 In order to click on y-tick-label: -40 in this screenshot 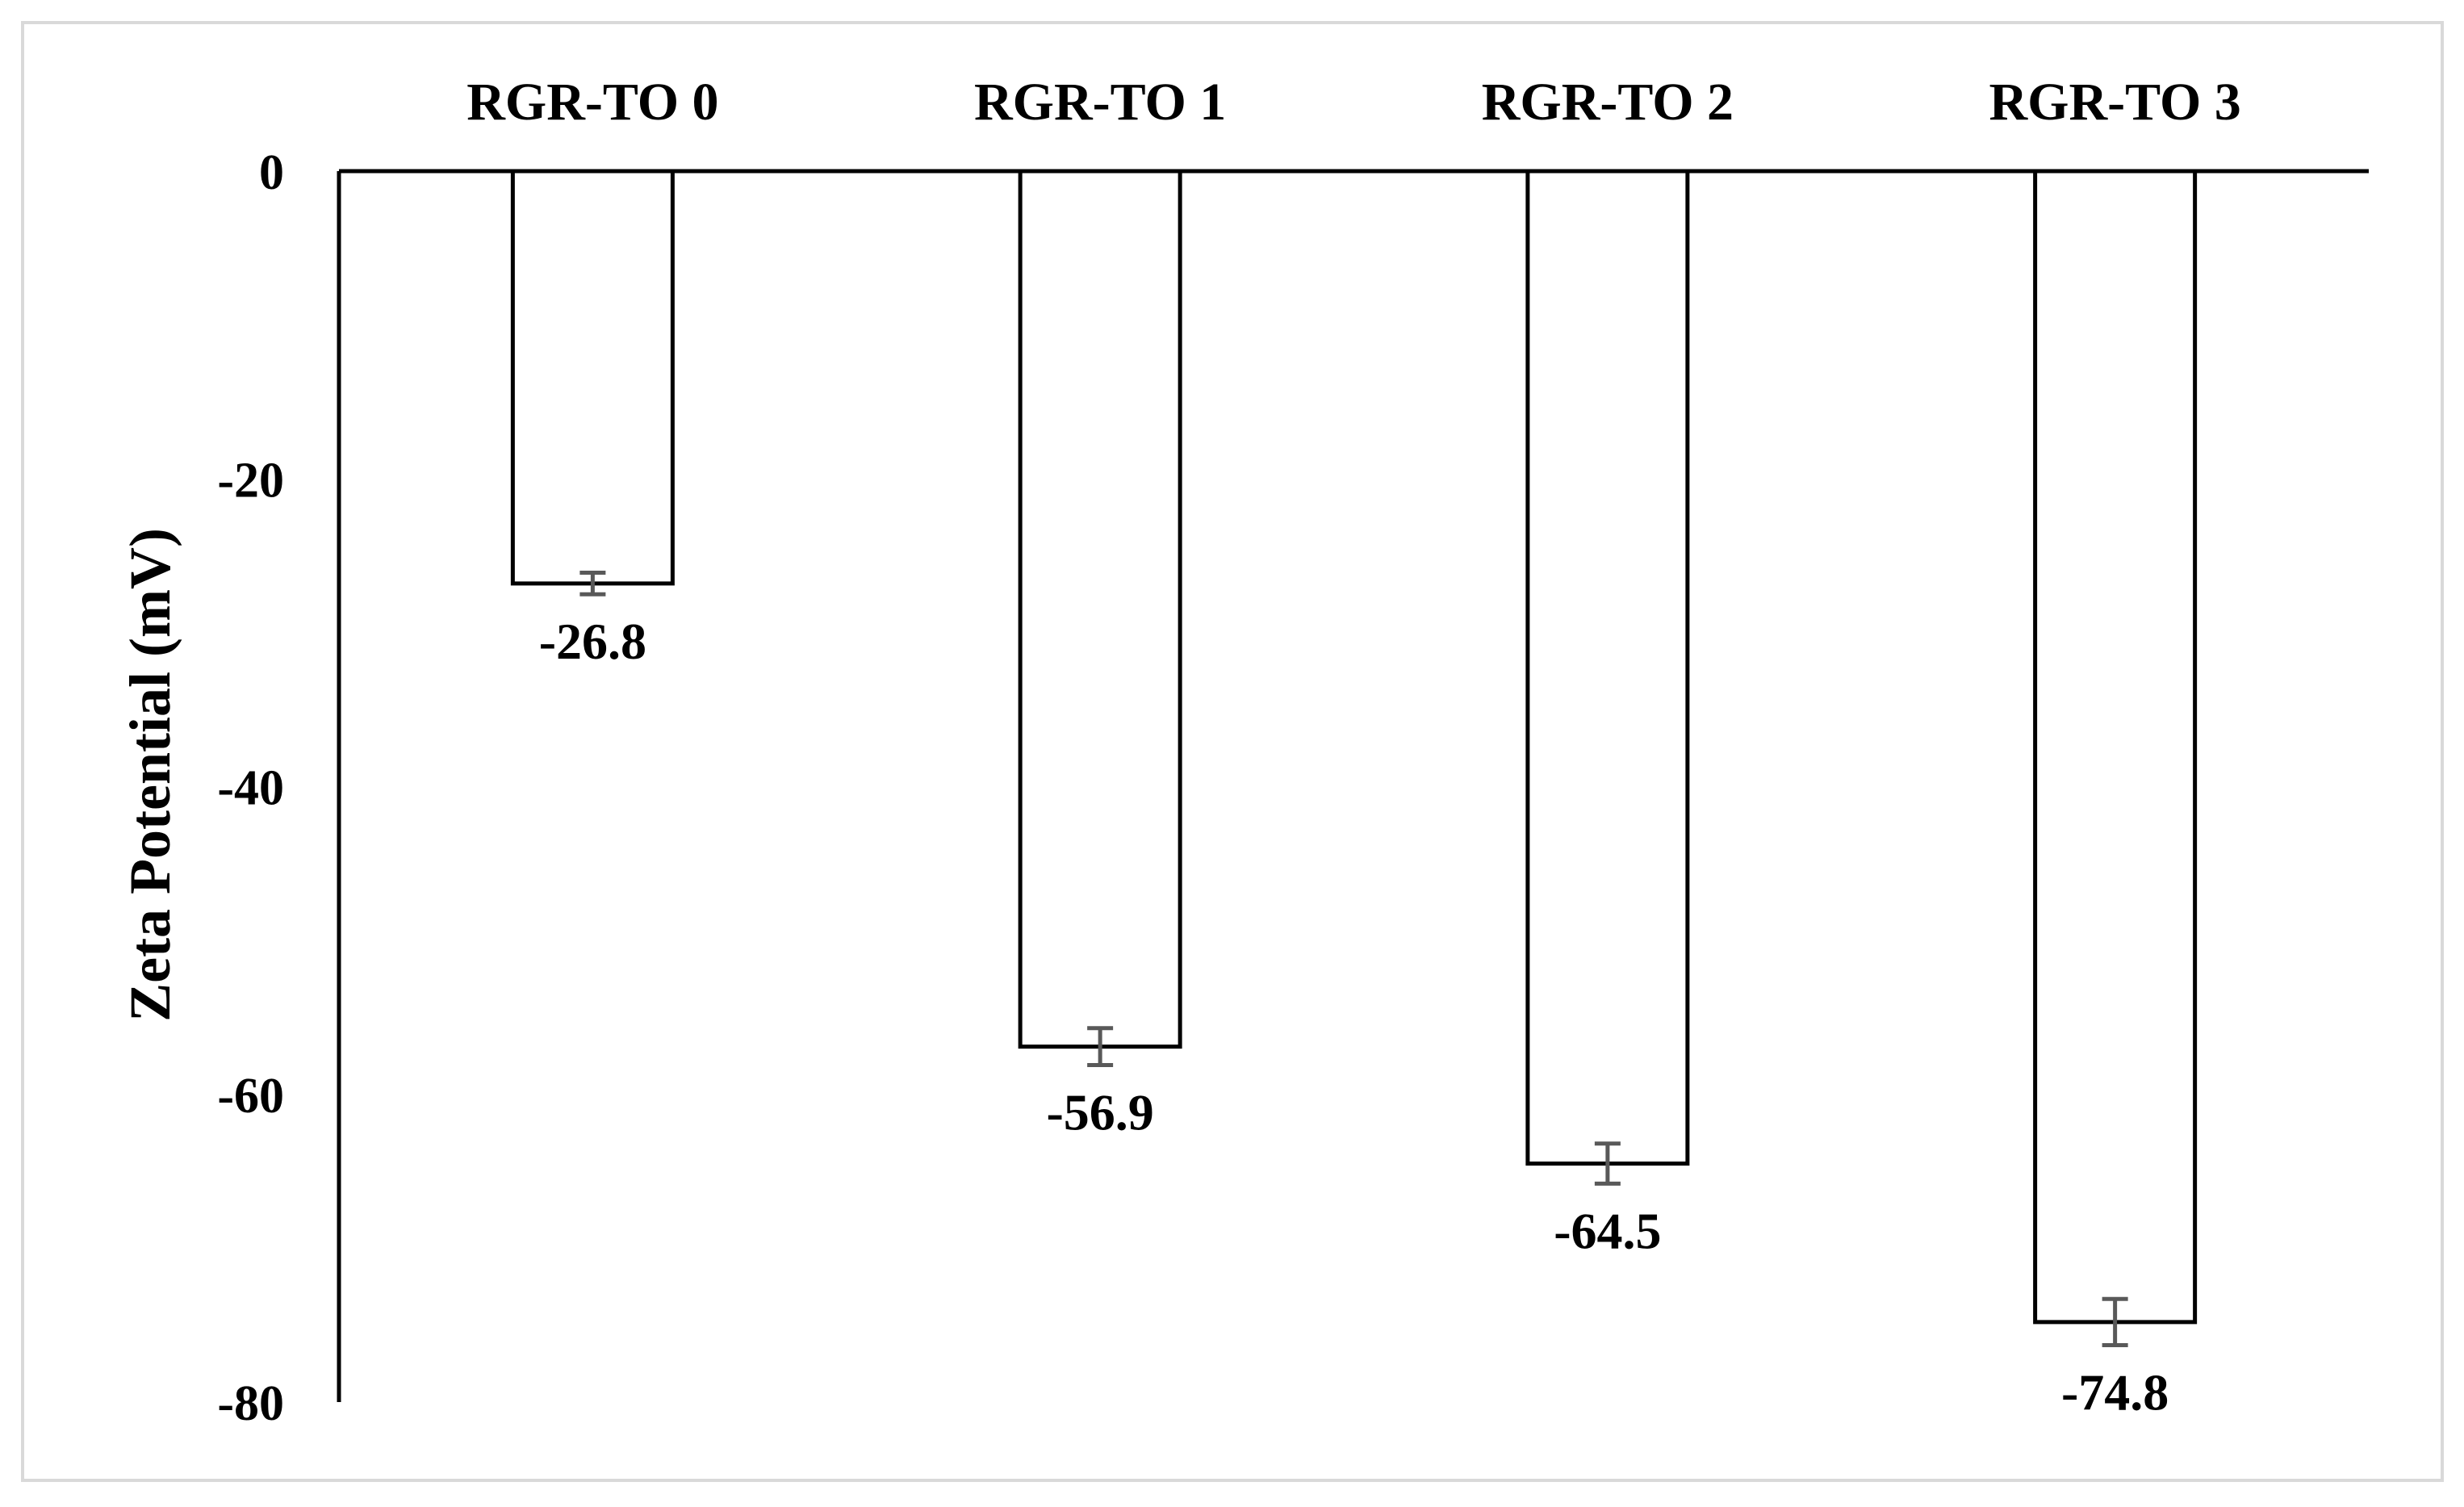, I will do `click(250, 788)`.